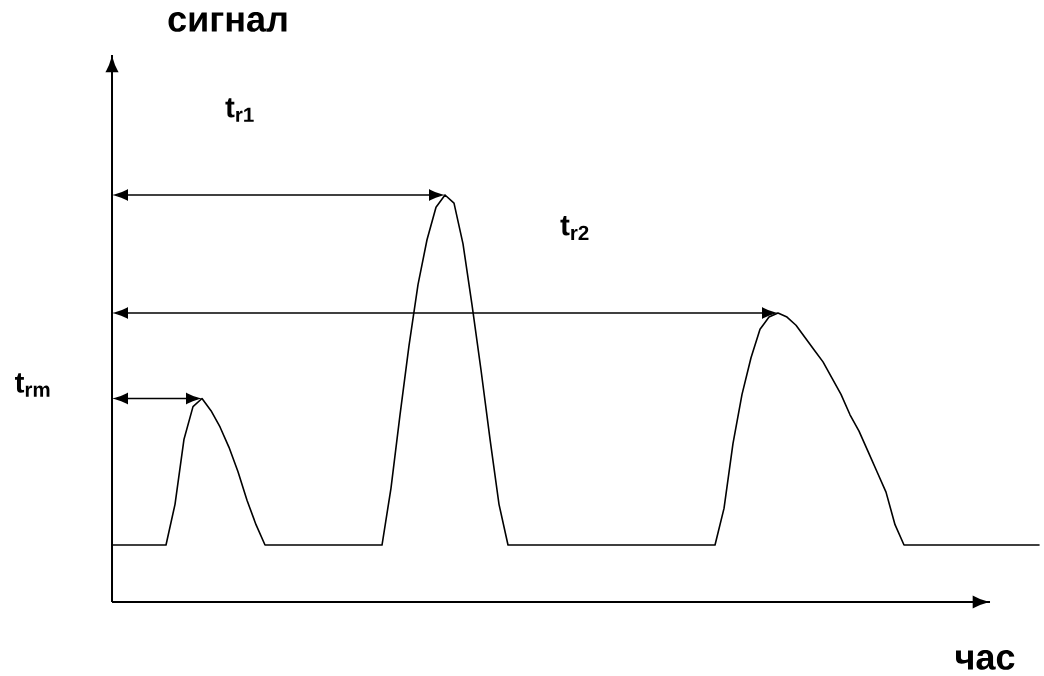 The height and width of the screenshot is (676, 1044). What do you see at coordinates (574, 228) in the screenshot?
I see `annotation: t$_{r2}$` at bounding box center [574, 228].